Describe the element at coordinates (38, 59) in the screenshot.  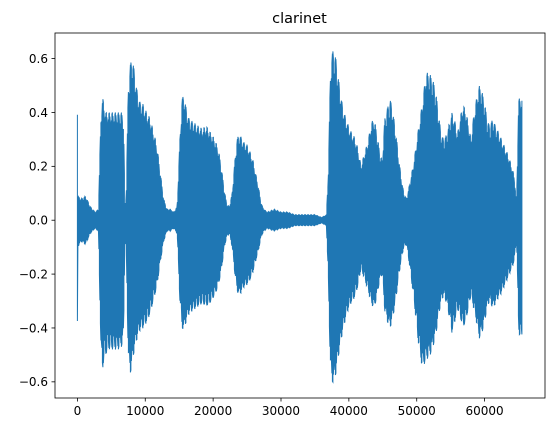
I see `y-tick-label: 0.6` at that location.